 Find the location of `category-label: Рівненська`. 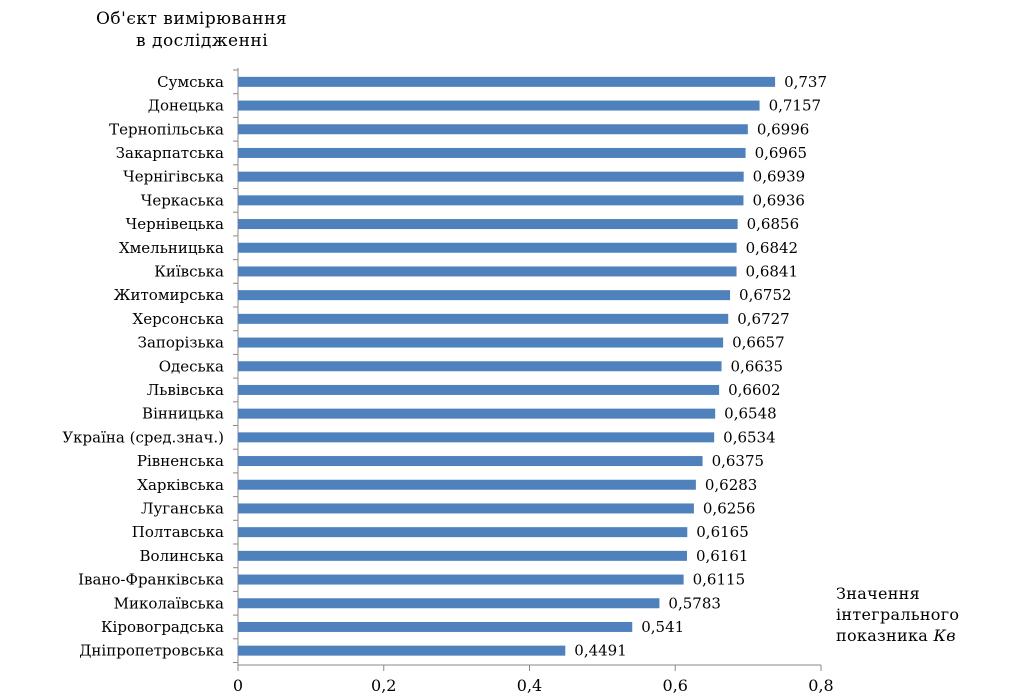

category-label: Рівненська is located at coordinates (180, 461).